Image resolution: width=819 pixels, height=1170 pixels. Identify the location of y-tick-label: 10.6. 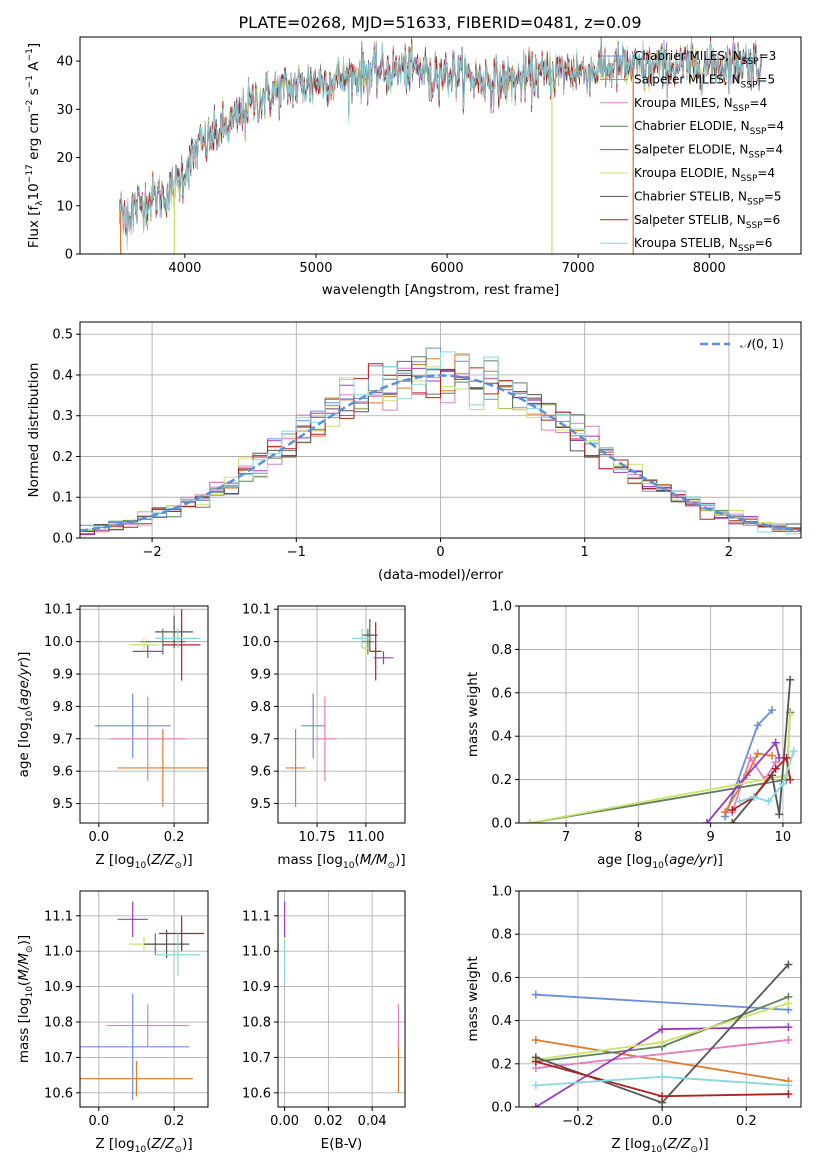
(256, 1093).